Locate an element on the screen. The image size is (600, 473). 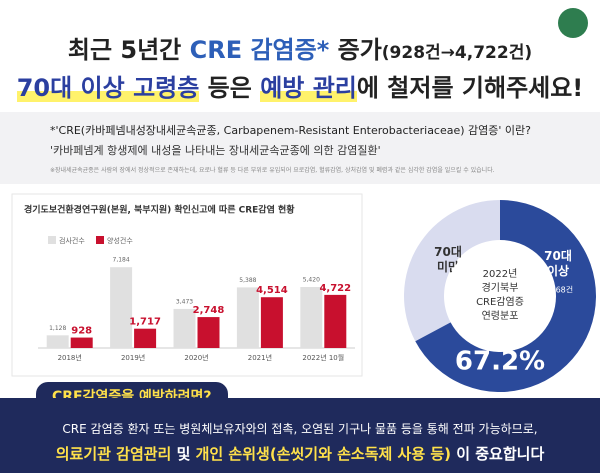
headline-1: 최근 5년간 CRE 감염증* 증가(928건→4,722건) is located at coordinates (300, 47).